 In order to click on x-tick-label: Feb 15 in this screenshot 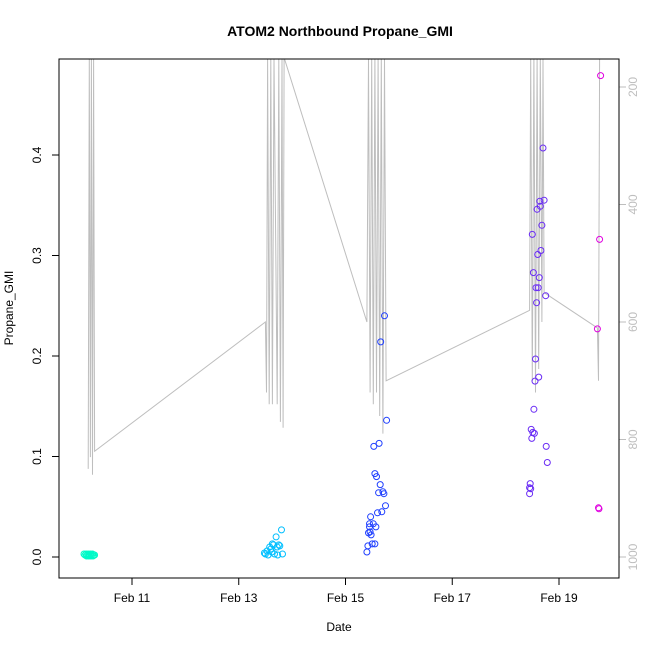, I will do `click(346, 598)`.